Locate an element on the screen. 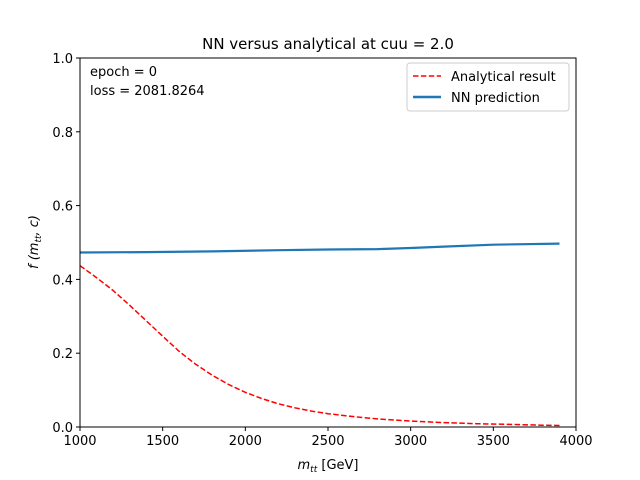 The width and height of the screenshot is (640, 480). legend: Analytical result NN prediction is located at coordinates (488, 87).